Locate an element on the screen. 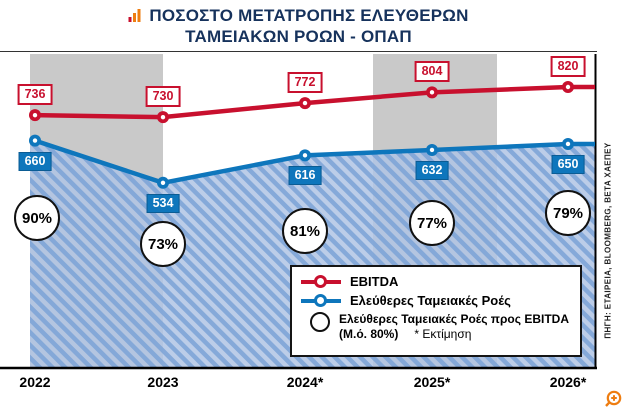 Image resolution: width=624 pixels, height=410 pixels. legend-item-fcf: Ελεύθερες Ταμειακές Ροές is located at coordinates (436, 300).